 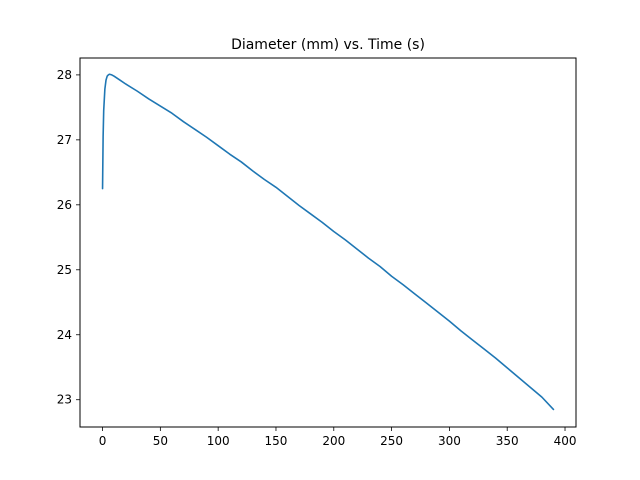 I want to click on x-tick-label: 0, so click(x=103, y=441).